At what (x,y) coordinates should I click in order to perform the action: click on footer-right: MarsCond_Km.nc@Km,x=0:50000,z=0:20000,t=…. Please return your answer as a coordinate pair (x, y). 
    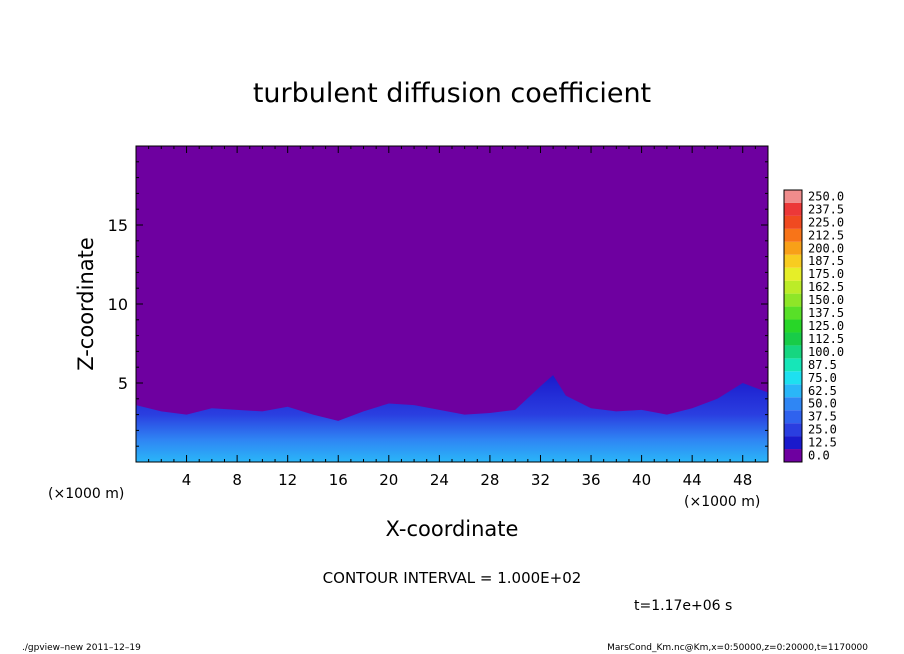
    Looking at the image, I should click on (737, 648).